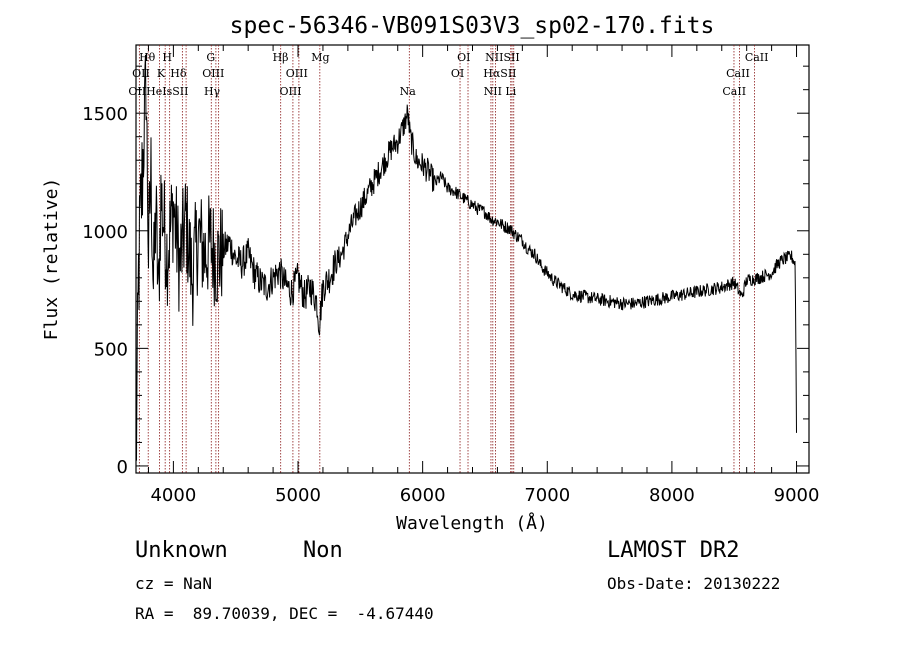  I want to click on x-tick-label-4: 8000, so click(672, 495).